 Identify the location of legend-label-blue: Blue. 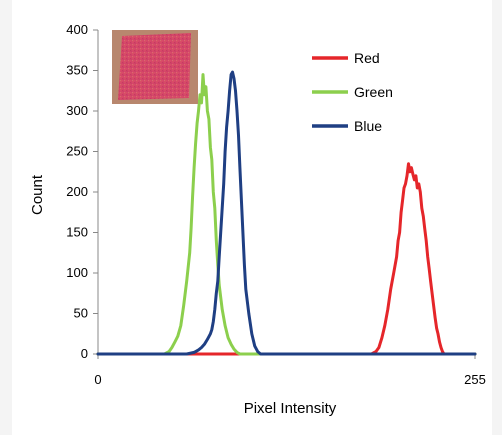
(368, 126).